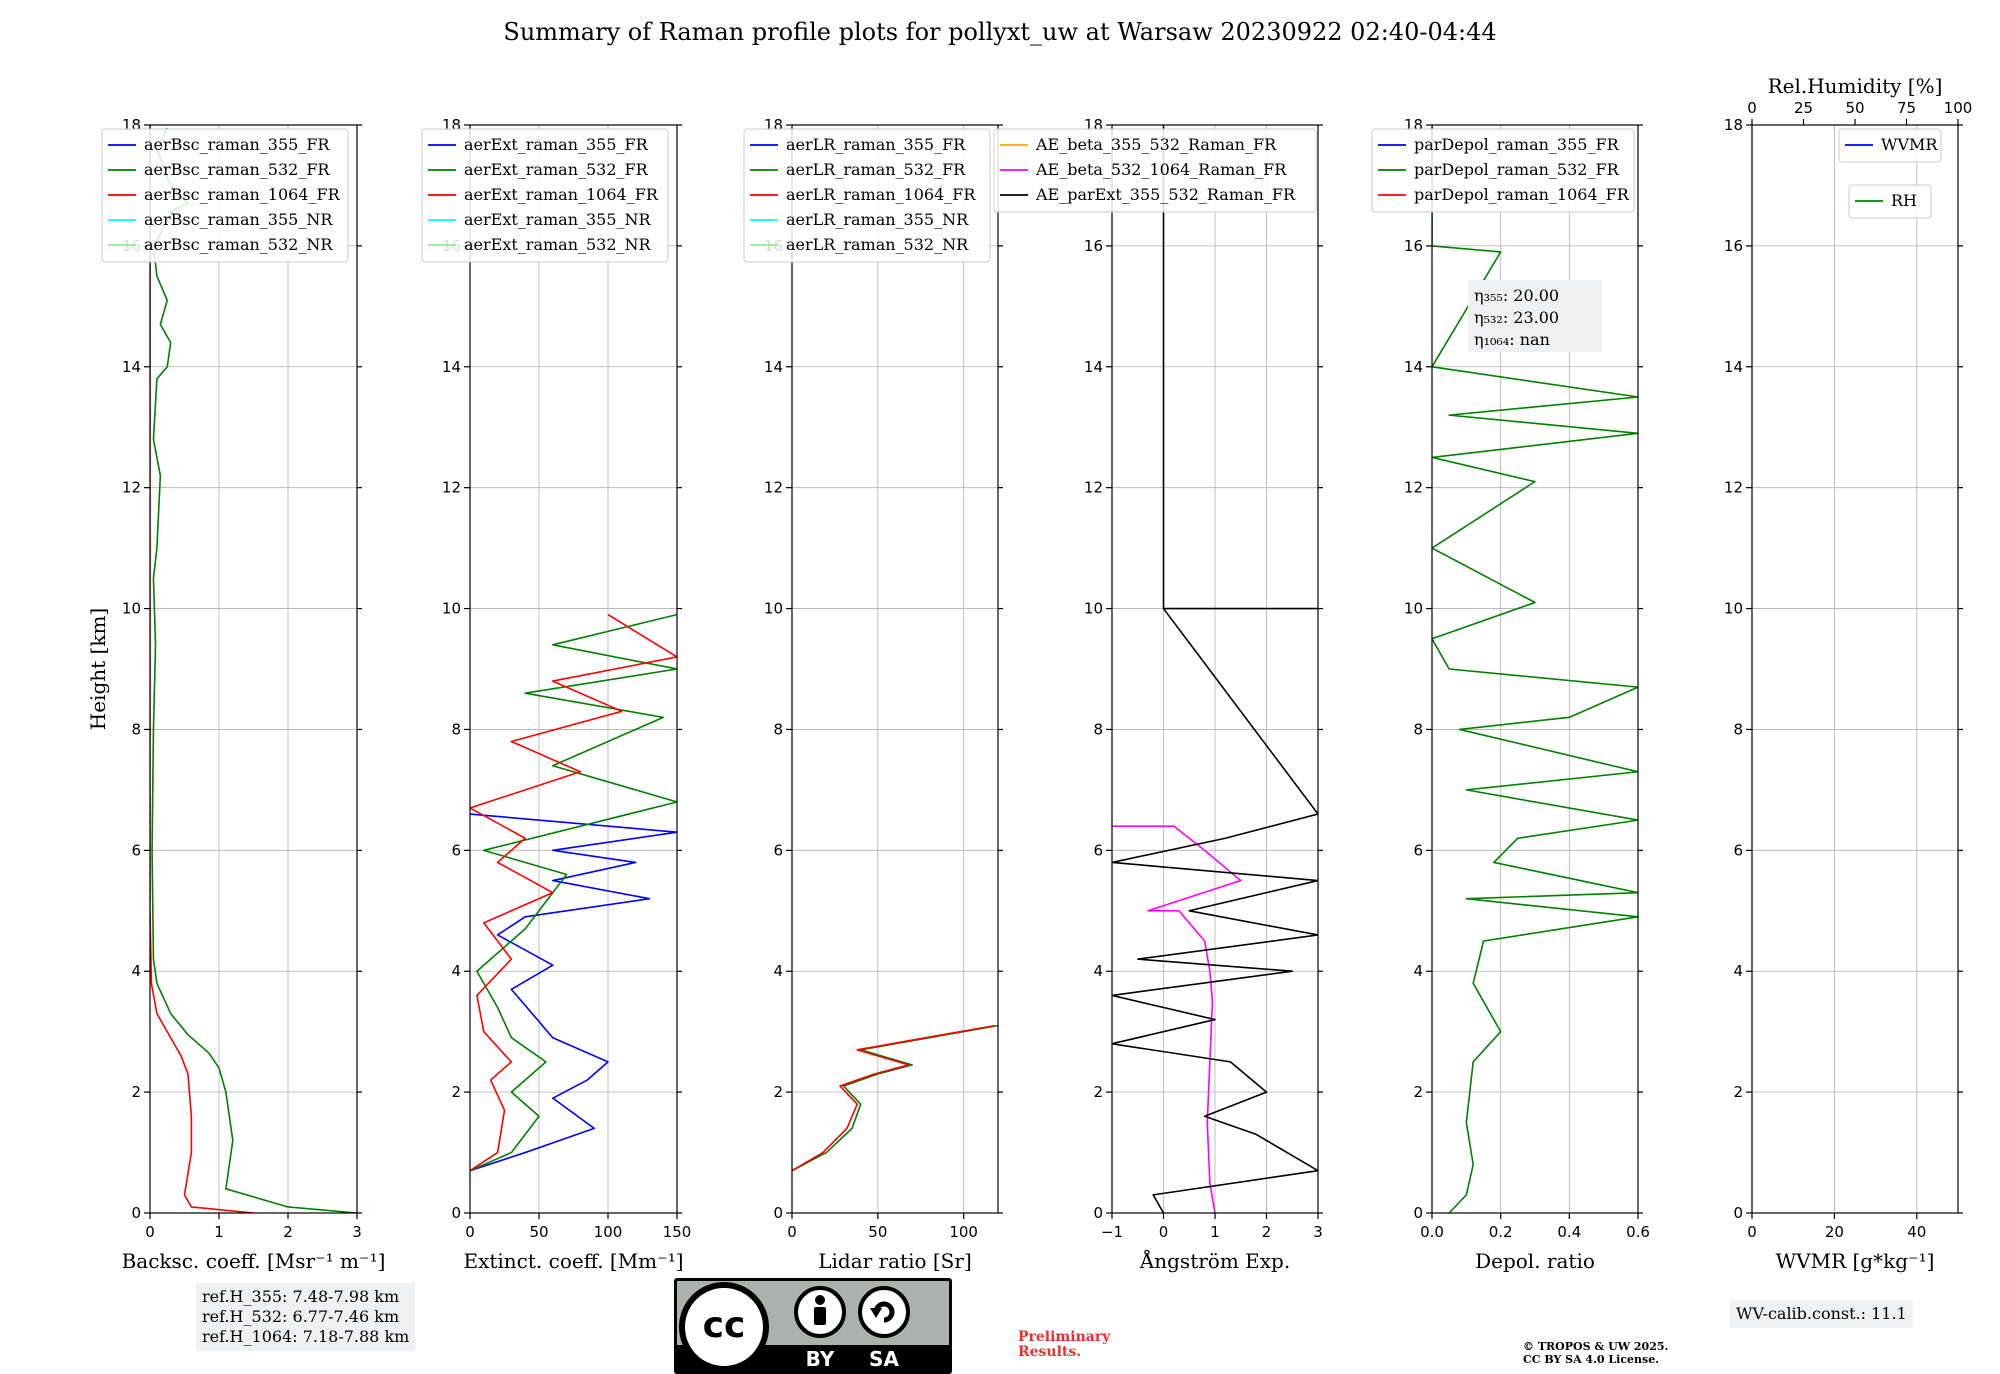  I want to click on share-alike-icon, so click(884, 1312).